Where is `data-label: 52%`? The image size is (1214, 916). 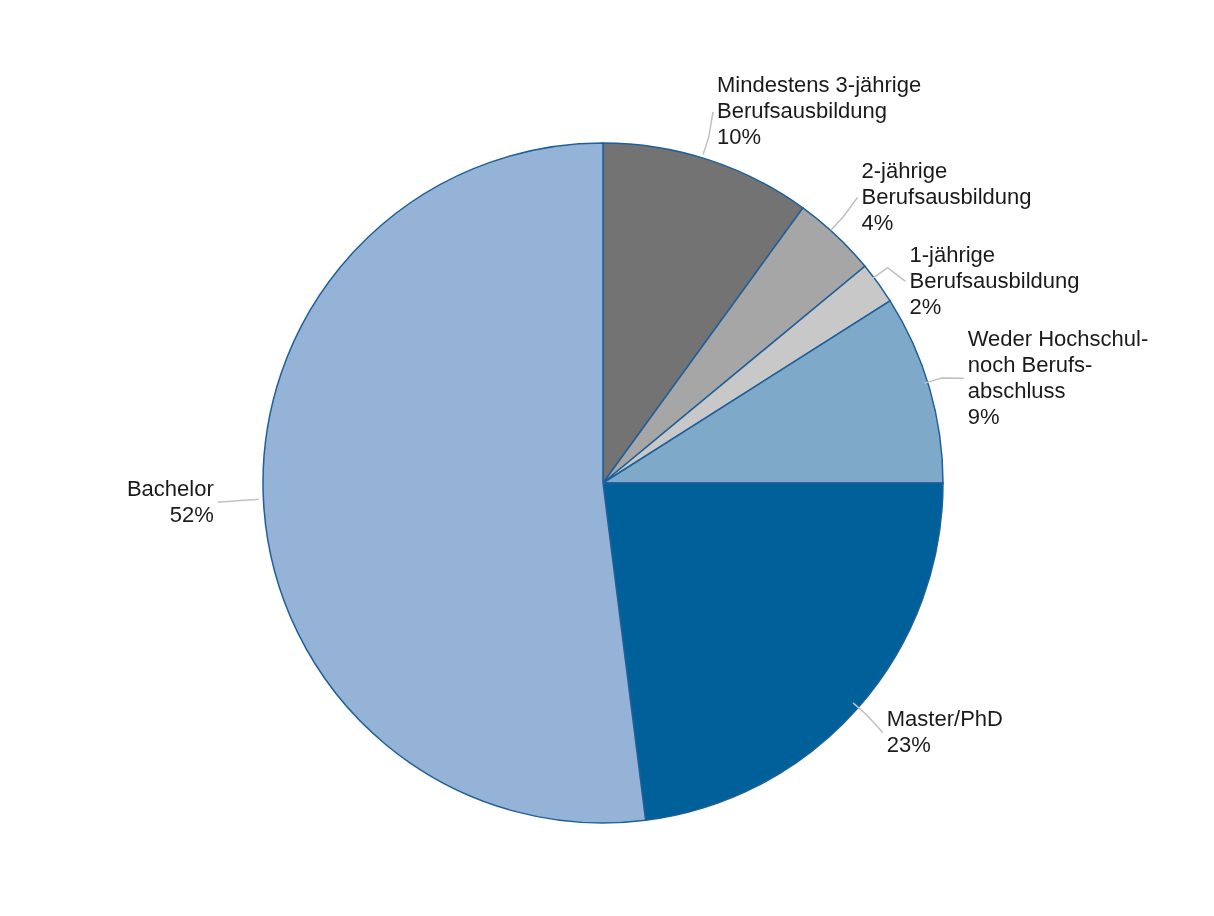 data-label: 52% is located at coordinates (191, 514).